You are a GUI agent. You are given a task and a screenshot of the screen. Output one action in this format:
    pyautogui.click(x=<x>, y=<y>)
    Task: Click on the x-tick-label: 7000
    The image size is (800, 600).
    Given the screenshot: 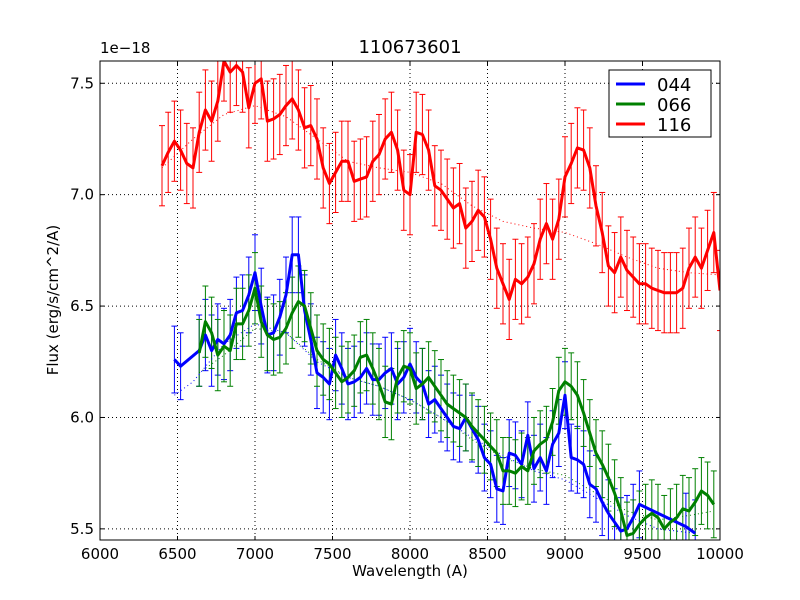 What is the action you would take?
    pyautogui.click(x=255, y=554)
    